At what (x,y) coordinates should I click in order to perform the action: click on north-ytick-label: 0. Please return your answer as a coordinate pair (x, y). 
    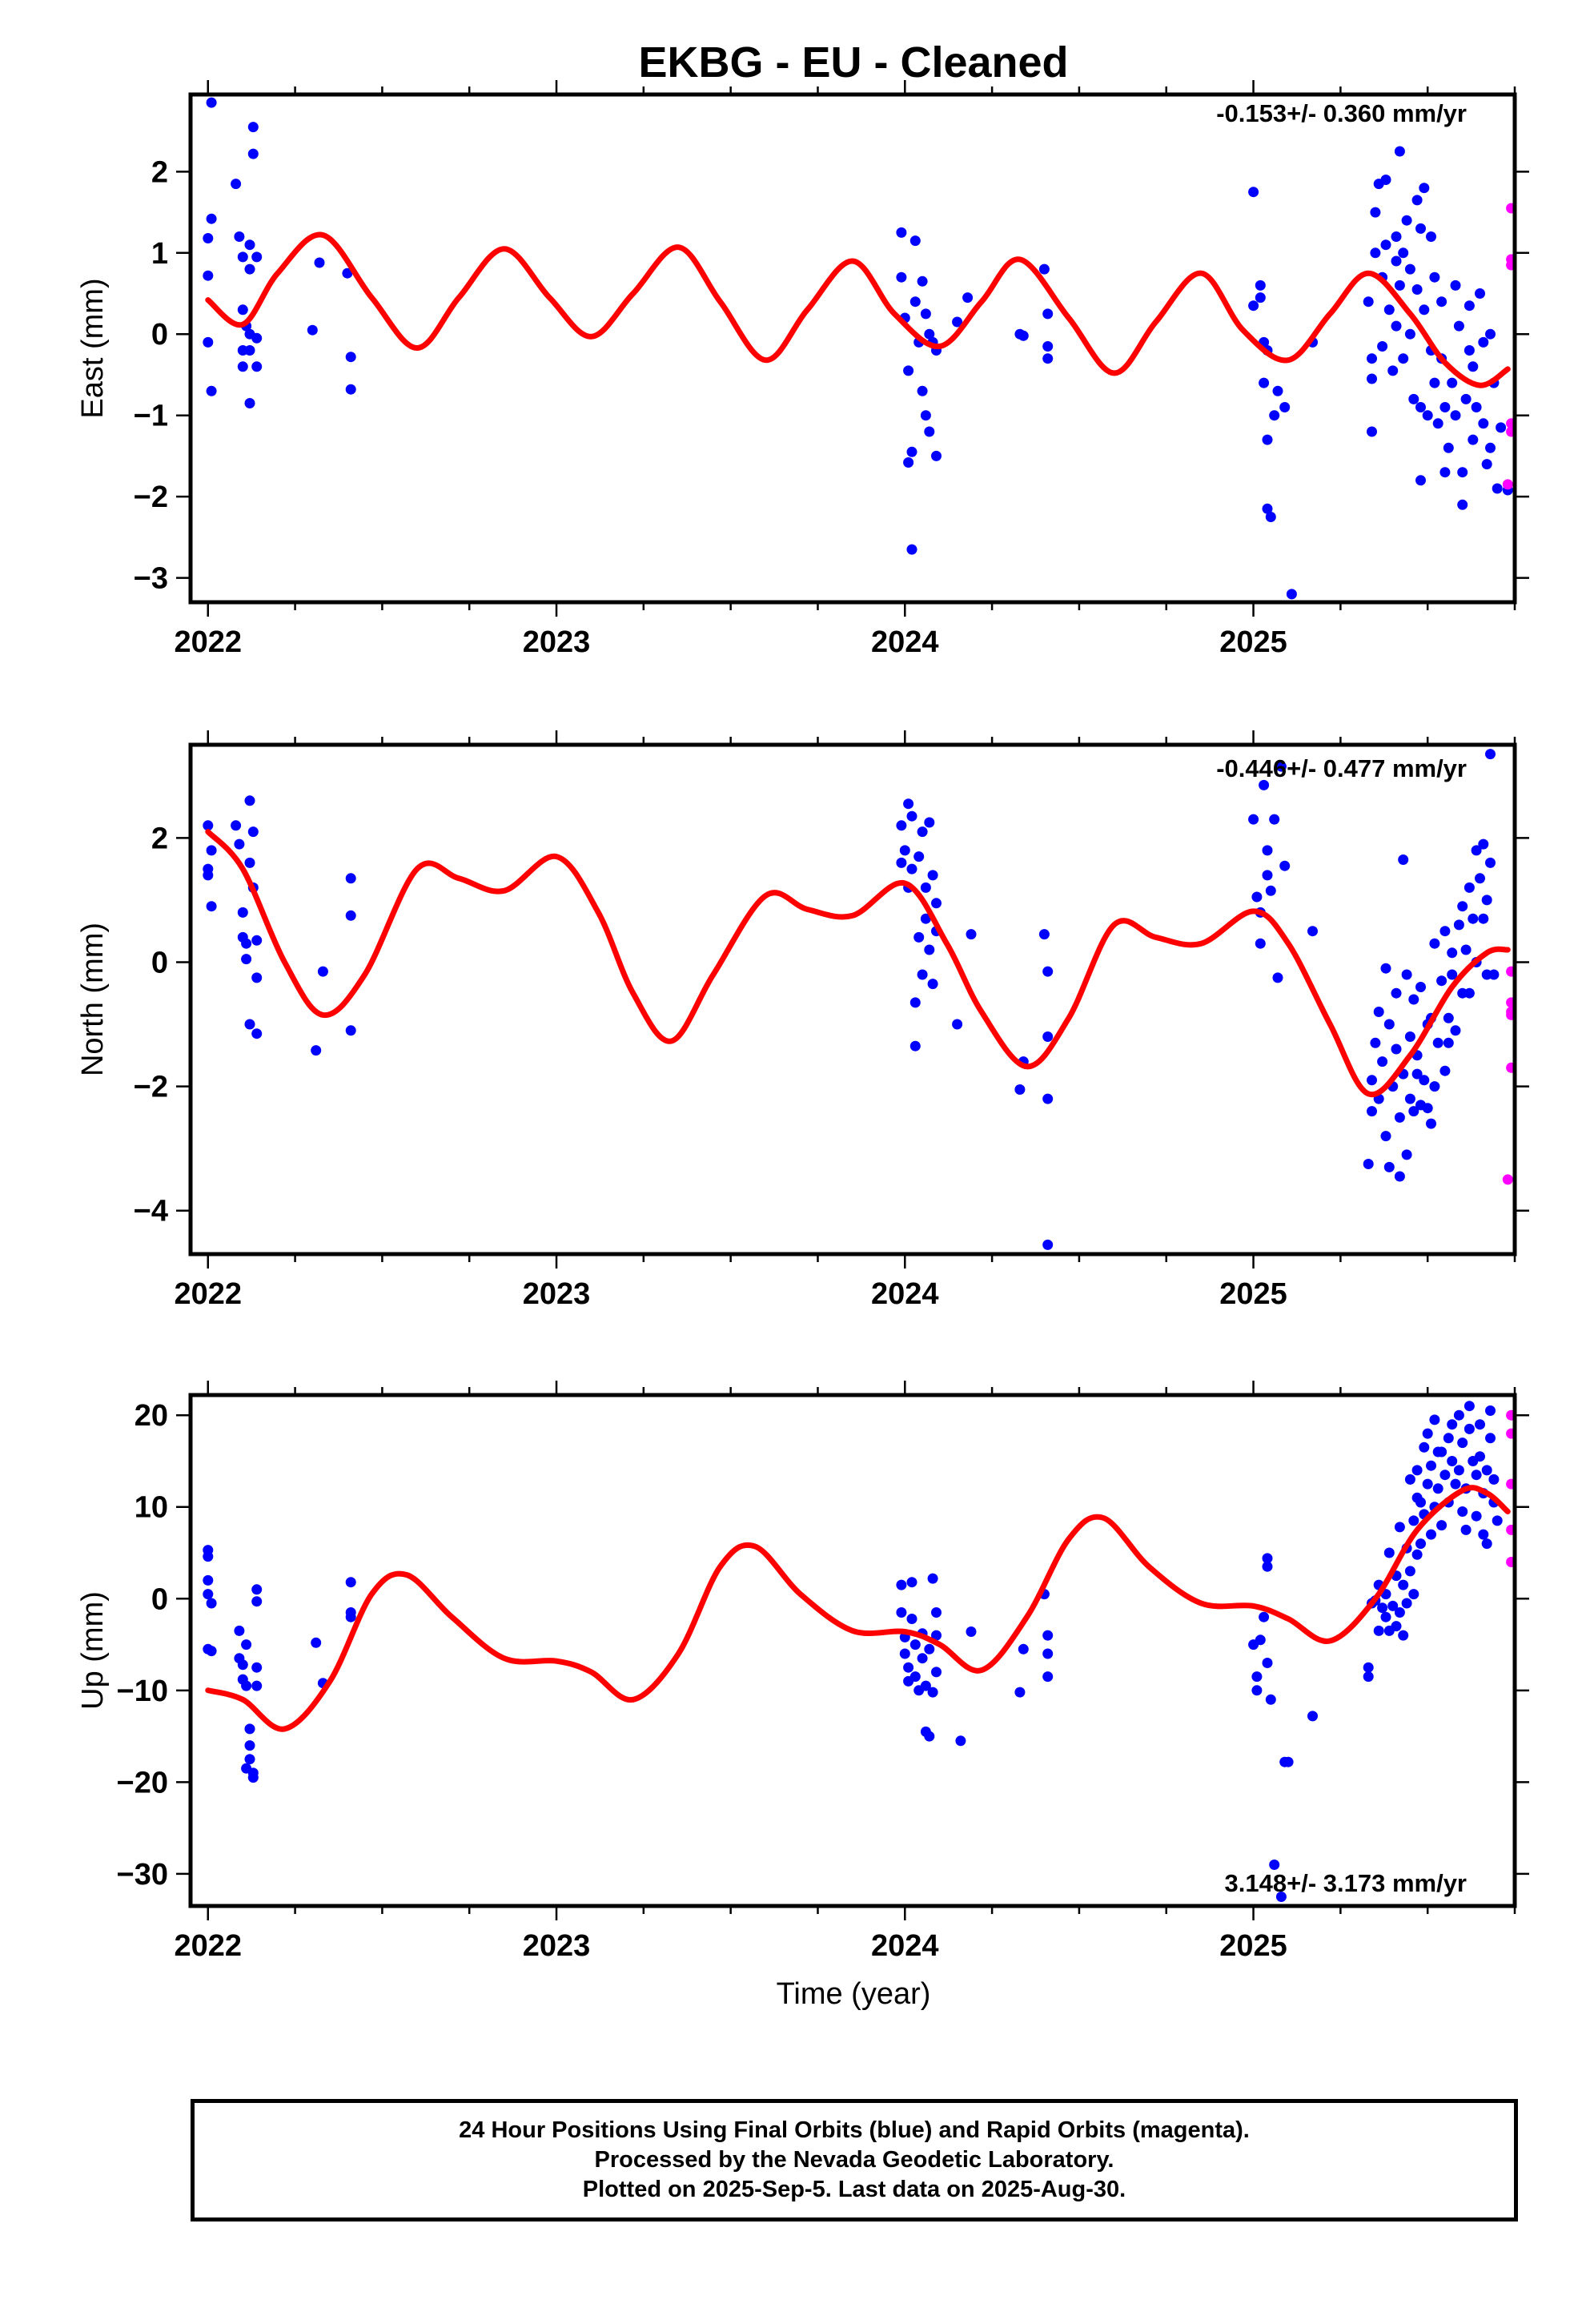
    Looking at the image, I should click on (159, 962).